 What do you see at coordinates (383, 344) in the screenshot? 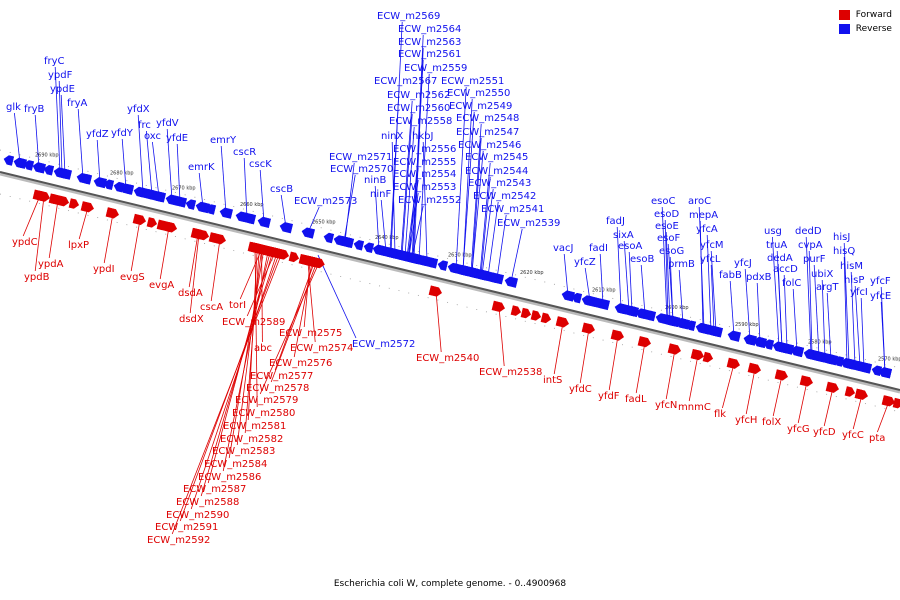
I see `gene-label-ECW_m2572: ECW_m2572` at bounding box center [383, 344].